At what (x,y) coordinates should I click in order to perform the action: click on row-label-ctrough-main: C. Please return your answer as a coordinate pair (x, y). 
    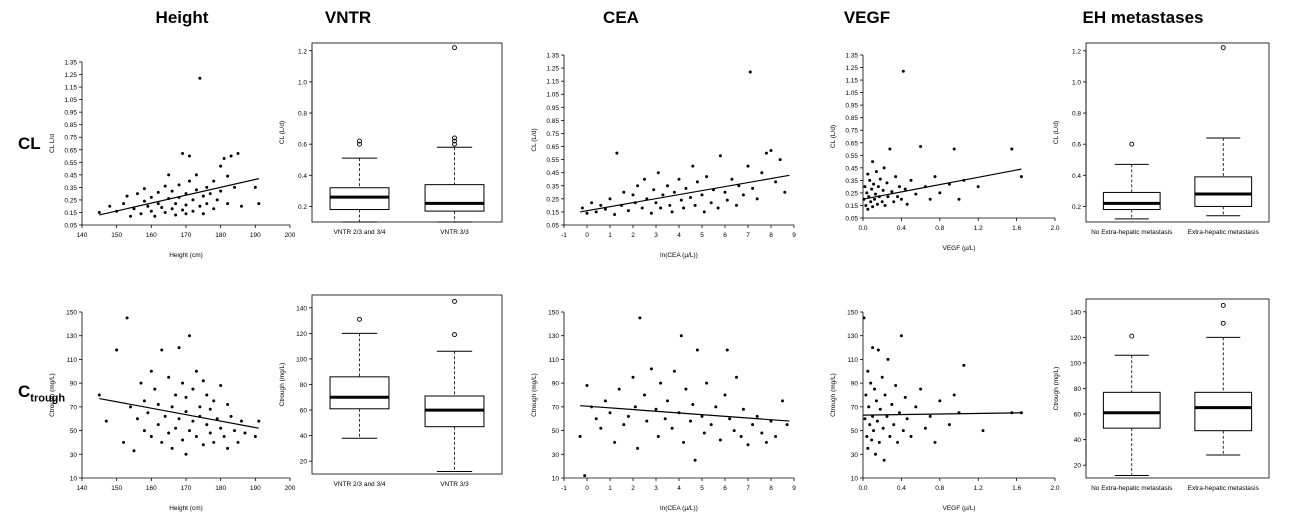
    Looking at the image, I should click on (24, 391).